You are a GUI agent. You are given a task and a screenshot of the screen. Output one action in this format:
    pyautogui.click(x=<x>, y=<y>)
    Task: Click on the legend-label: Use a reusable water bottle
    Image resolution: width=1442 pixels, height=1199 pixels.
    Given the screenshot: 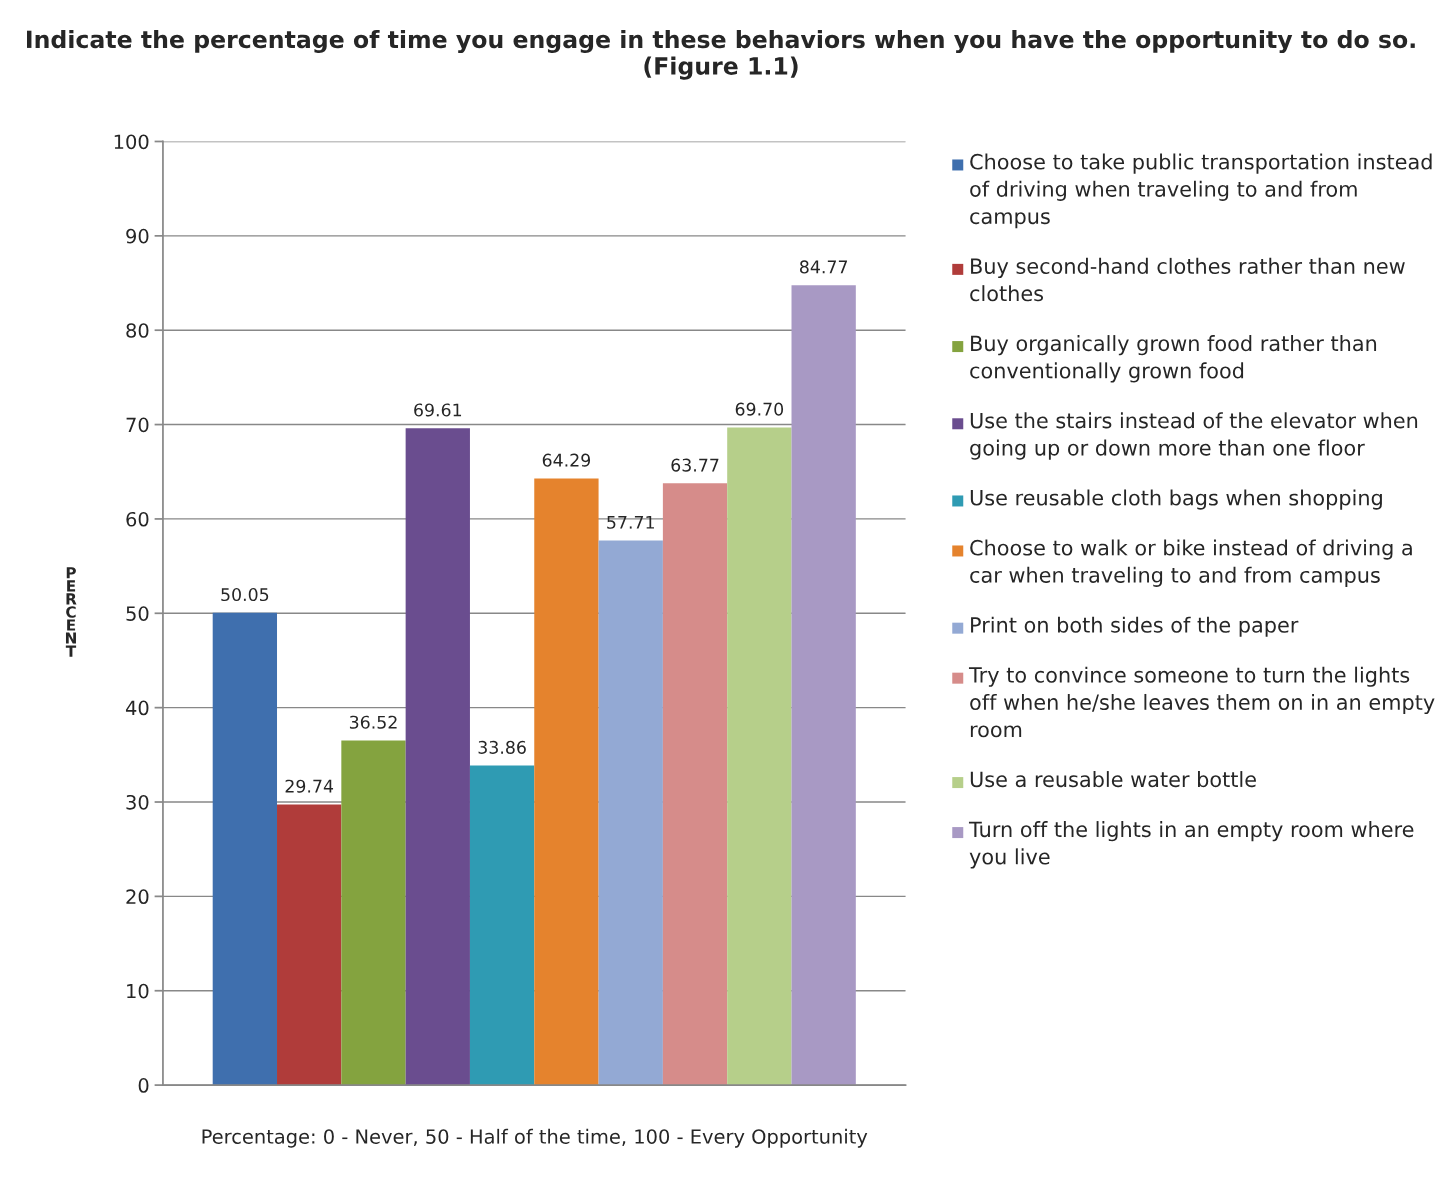 What is the action you would take?
    pyautogui.click(x=1113, y=779)
    